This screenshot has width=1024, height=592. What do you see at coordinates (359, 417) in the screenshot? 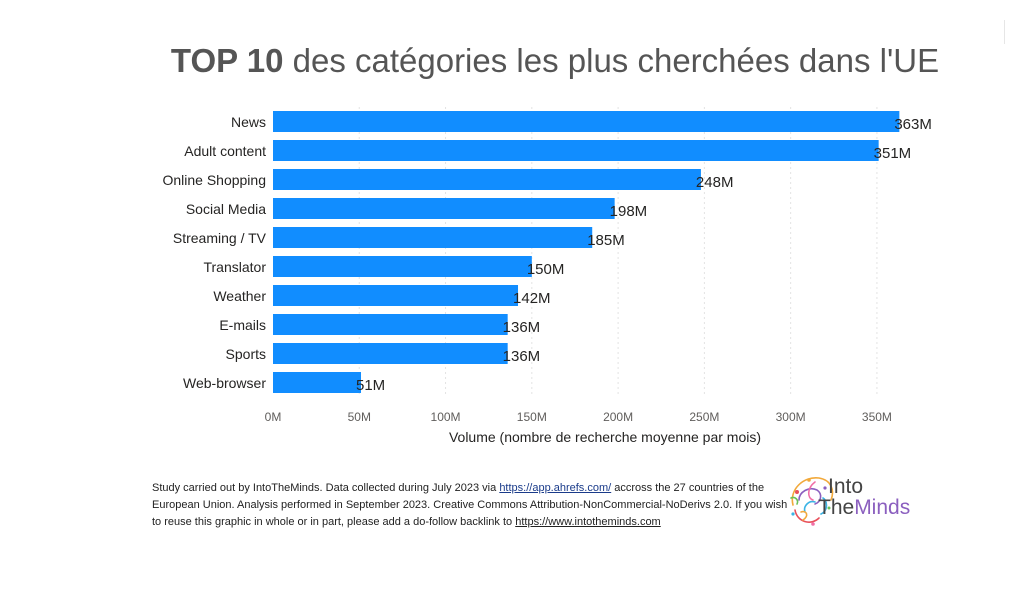
I see `x-tick-label-1: 50M` at bounding box center [359, 417].